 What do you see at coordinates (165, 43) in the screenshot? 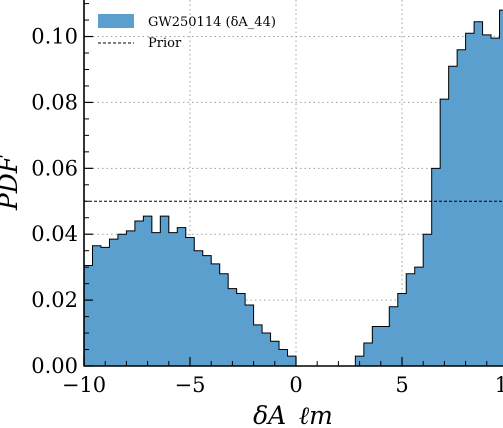
I see `legend-label-prior: Prior` at bounding box center [165, 43].